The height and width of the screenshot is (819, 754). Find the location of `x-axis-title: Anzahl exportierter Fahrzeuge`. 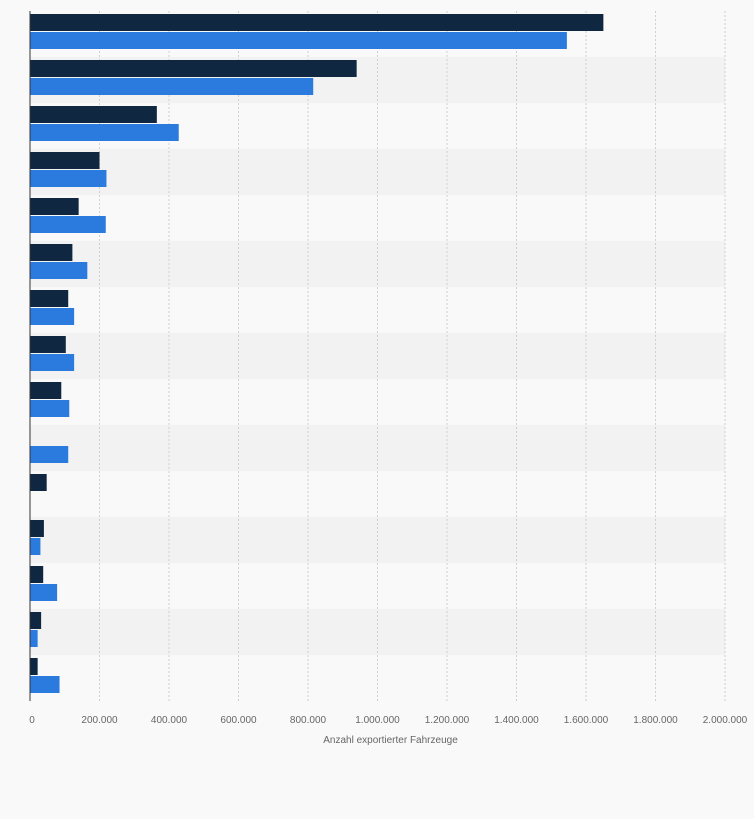

x-axis-title: Anzahl exportierter Fahrzeuge is located at coordinates (390, 740).